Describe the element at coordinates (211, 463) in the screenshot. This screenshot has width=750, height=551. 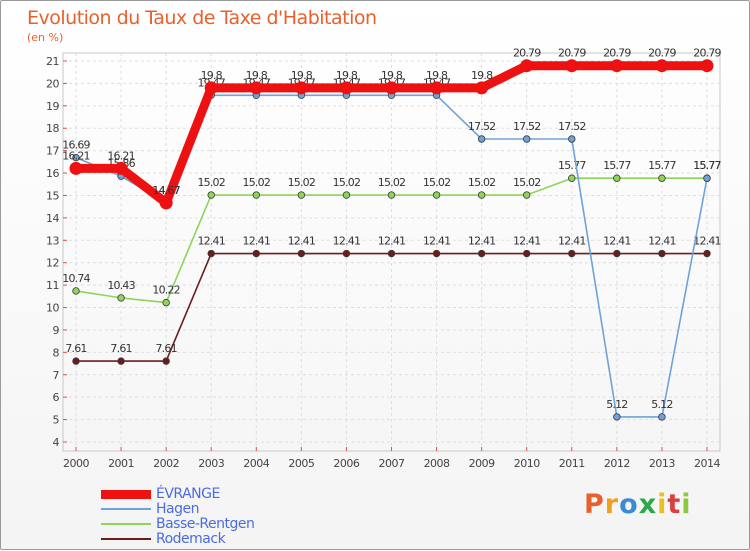
I see `x-tick-label: 2003` at that location.